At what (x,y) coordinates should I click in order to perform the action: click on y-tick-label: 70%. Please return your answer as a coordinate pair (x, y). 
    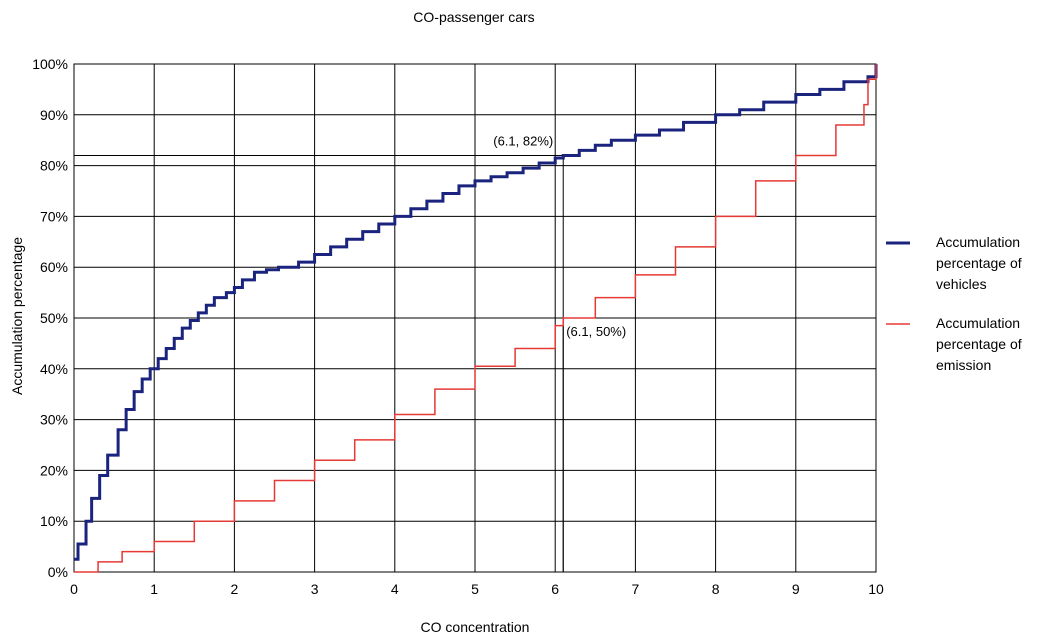
    Looking at the image, I should click on (54, 216).